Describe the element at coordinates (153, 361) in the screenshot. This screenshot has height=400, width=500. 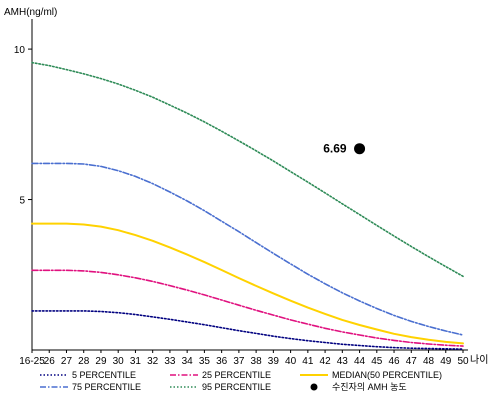
I see `x-tick-label: 32` at that location.